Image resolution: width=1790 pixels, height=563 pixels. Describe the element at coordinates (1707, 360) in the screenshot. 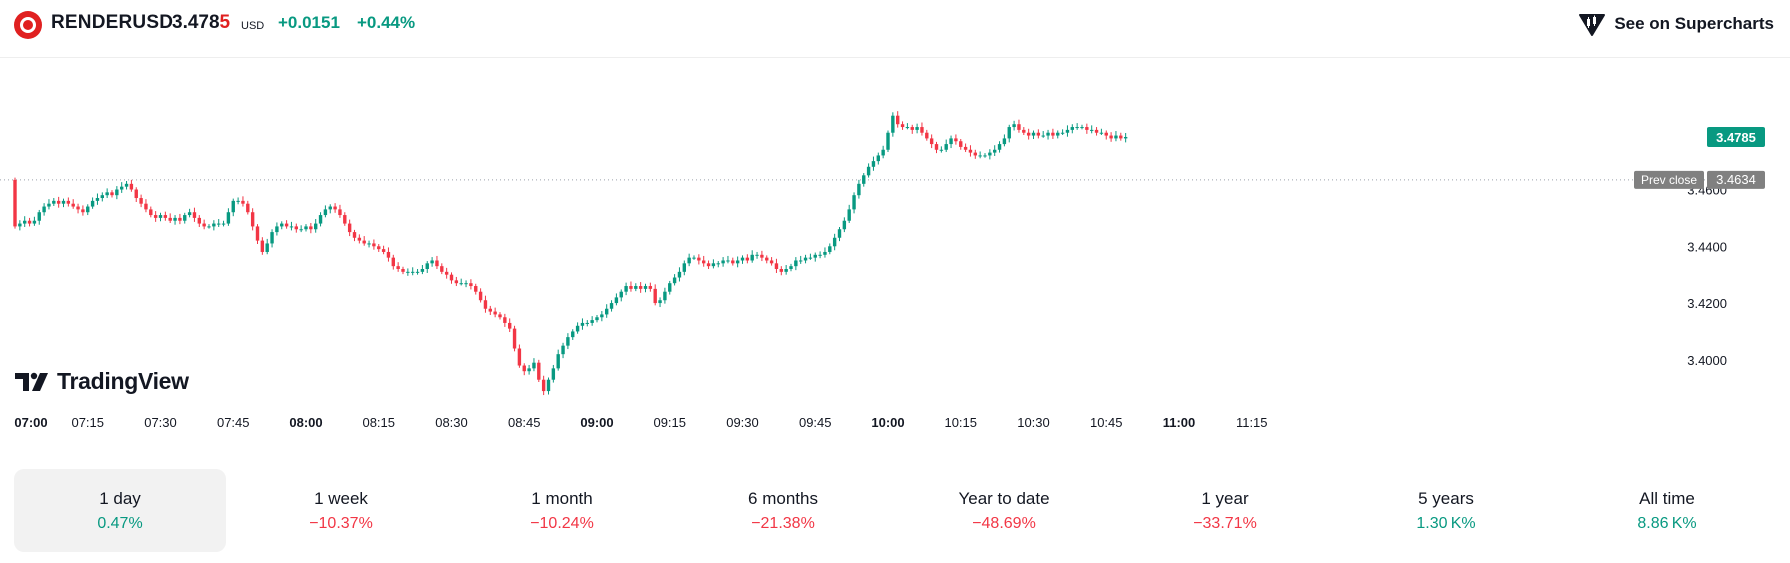

I see `y-axis-tick-label: 3.4000` at that location.